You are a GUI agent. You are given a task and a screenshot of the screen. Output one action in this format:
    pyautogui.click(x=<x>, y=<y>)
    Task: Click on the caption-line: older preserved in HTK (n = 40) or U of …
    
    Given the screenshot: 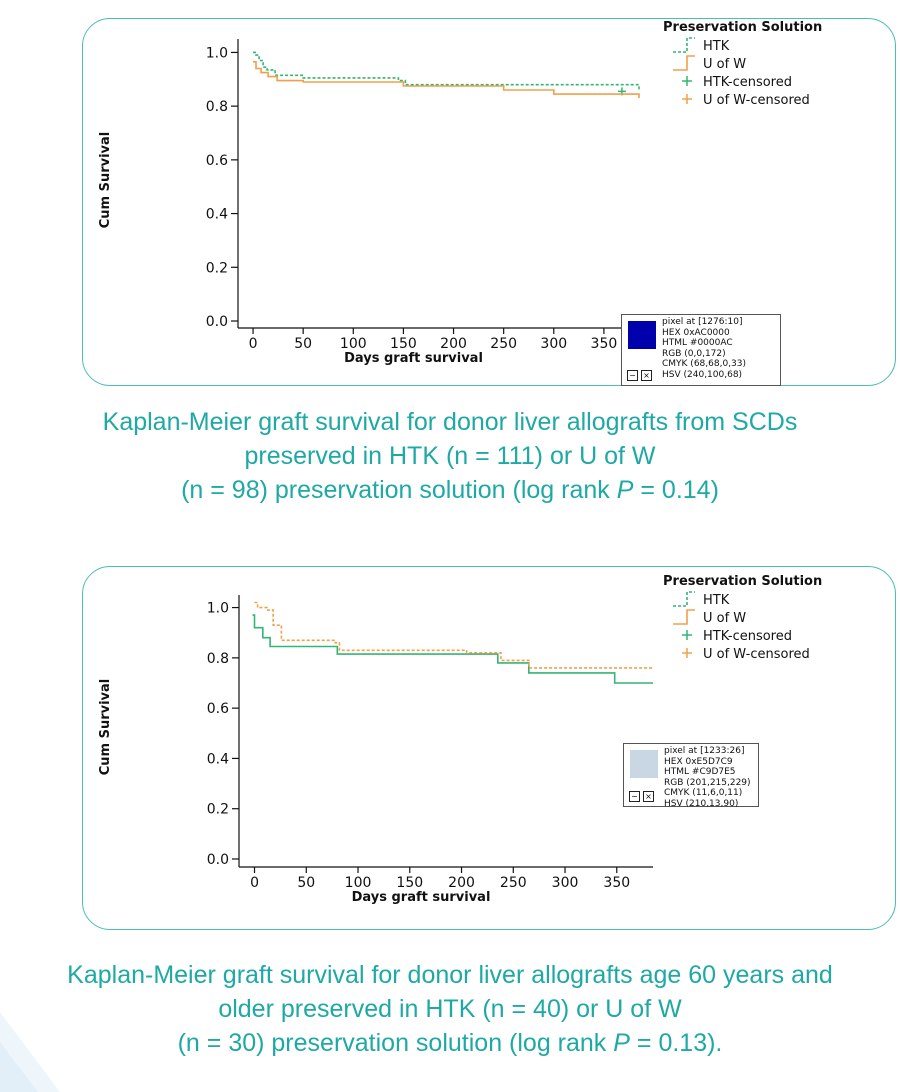 What is the action you would take?
    pyautogui.click(x=450, y=1009)
    